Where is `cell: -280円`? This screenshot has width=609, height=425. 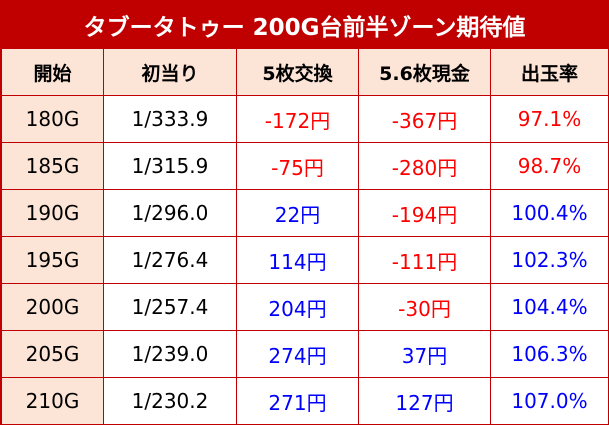
cell: -280円 is located at coordinates (424, 166).